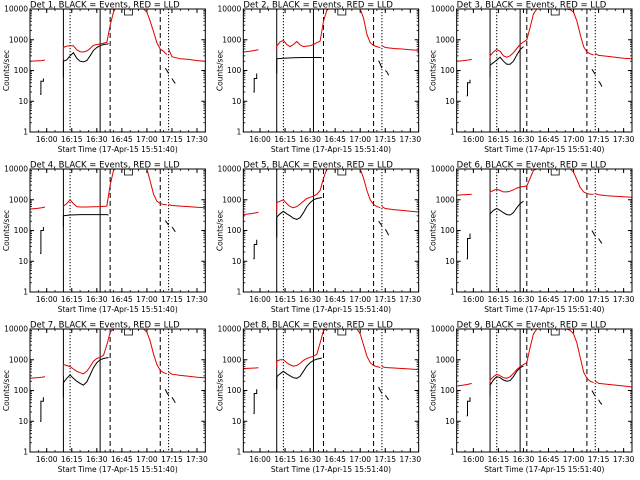 The height and width of the screenshot is (480, 640). I want to click on panel-title: Det 6, BLACK = Events, RED = LLD, so click(532, 166).